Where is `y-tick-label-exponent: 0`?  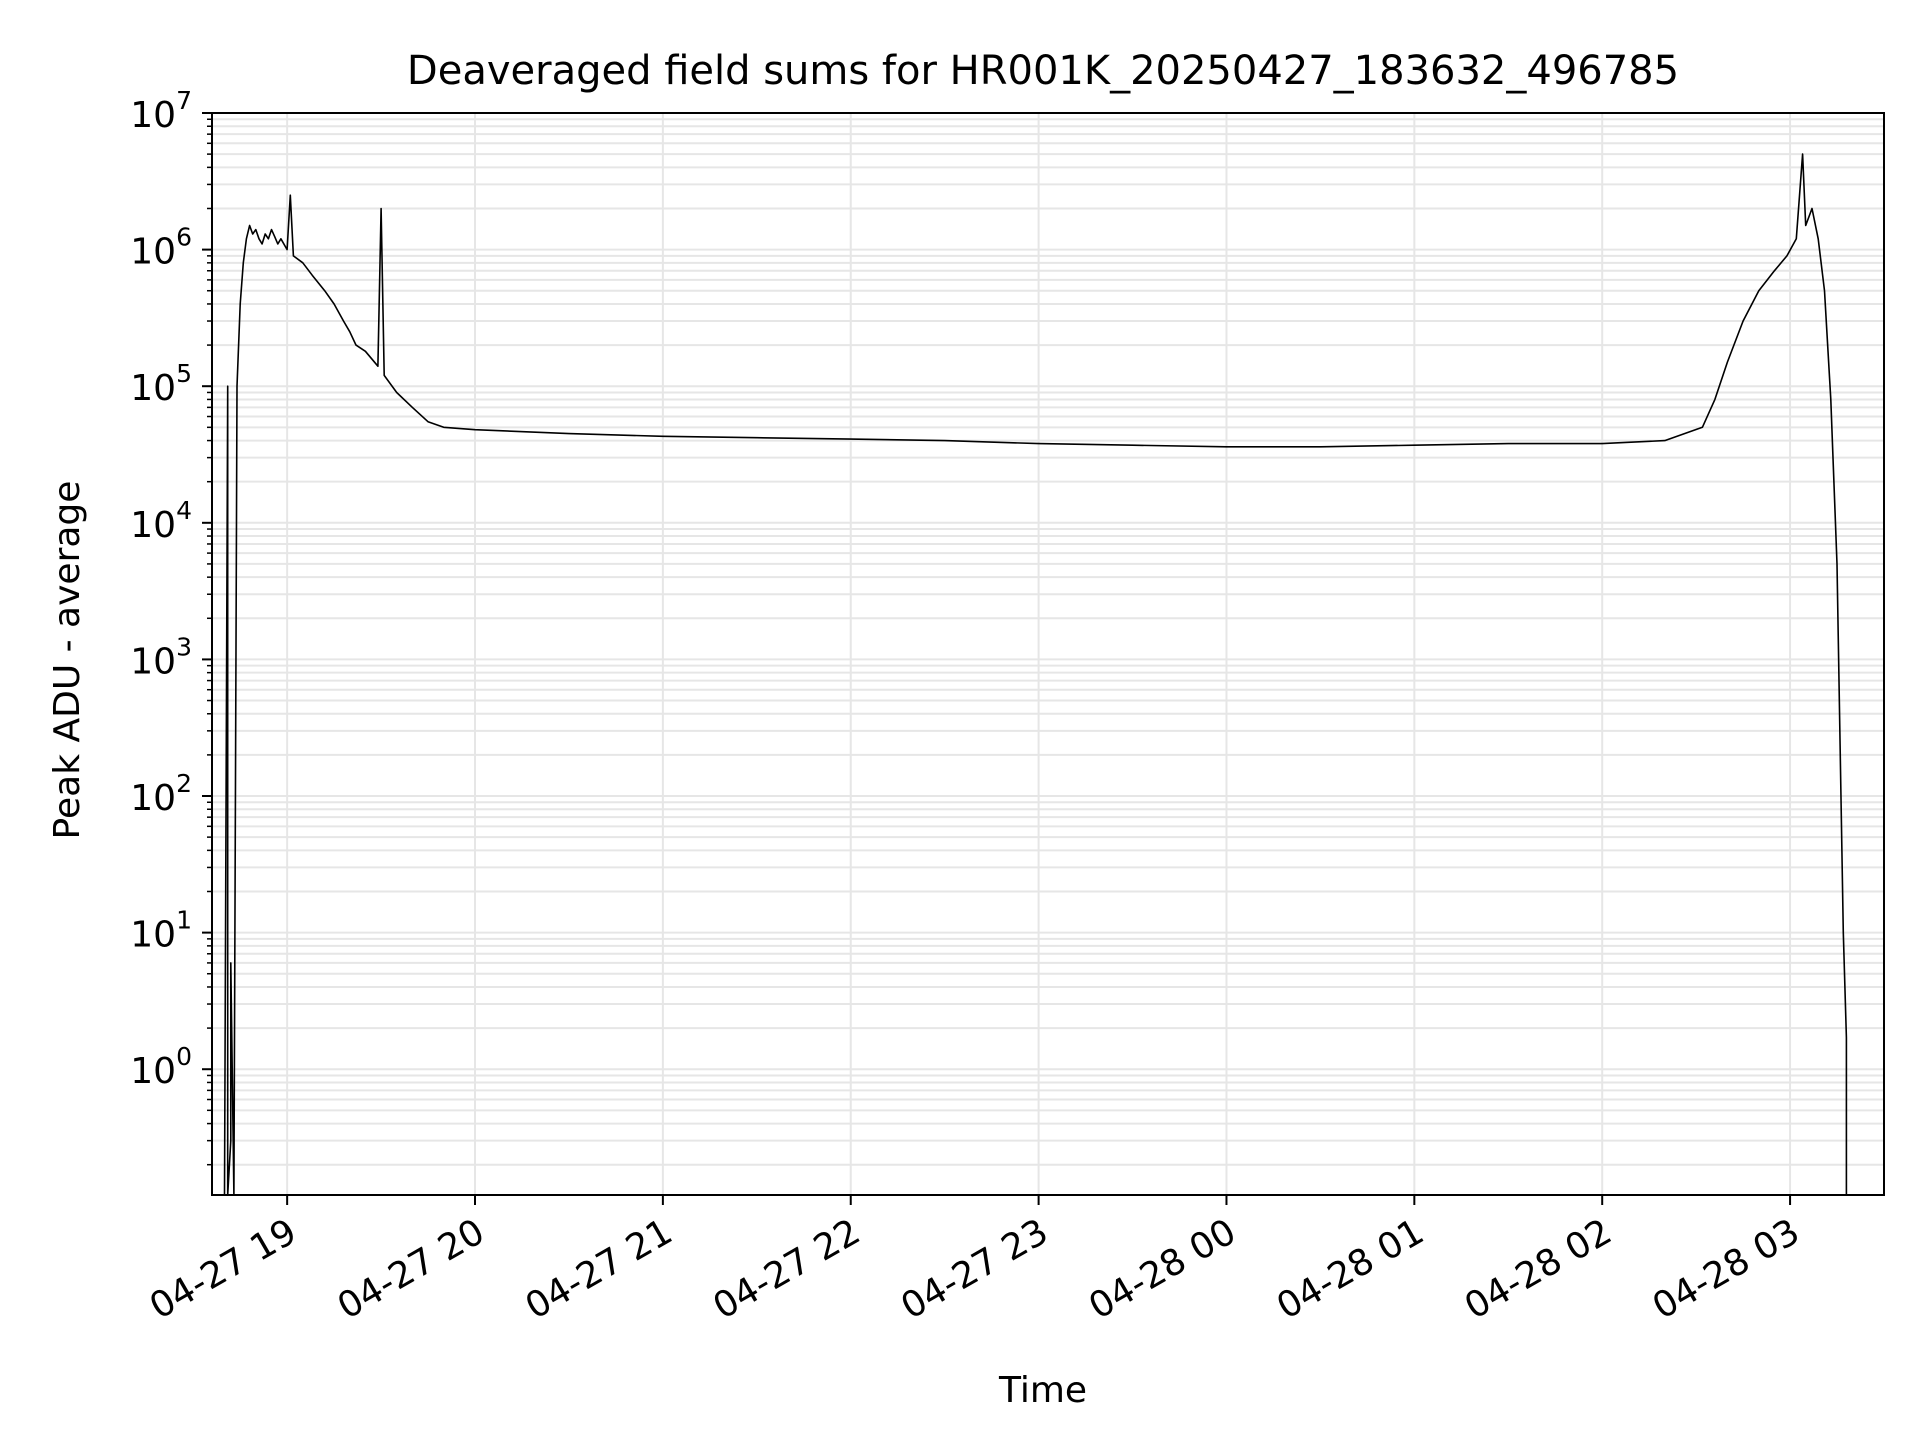 y-tick-label-exponent: 0 is located at coordinates (184, 1056).